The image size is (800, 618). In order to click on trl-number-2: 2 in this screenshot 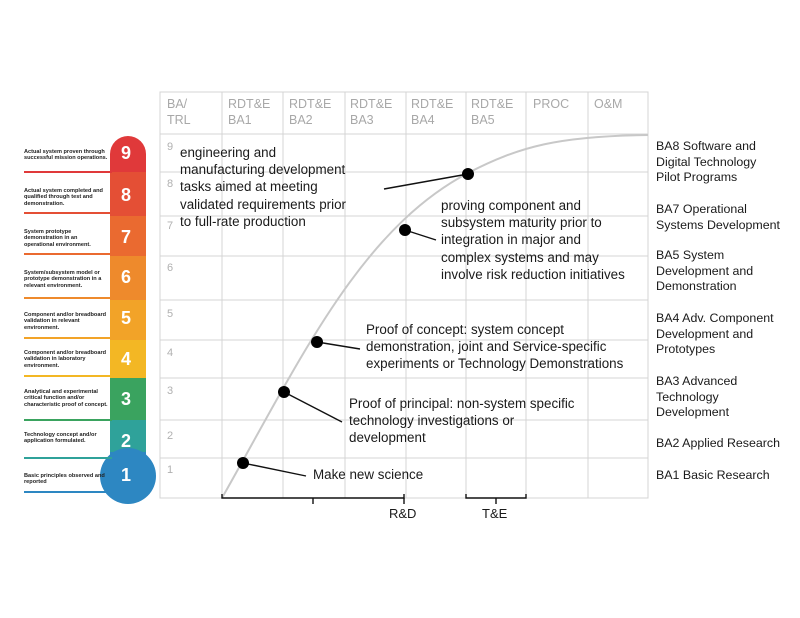, I will do `click(125, 441)`.